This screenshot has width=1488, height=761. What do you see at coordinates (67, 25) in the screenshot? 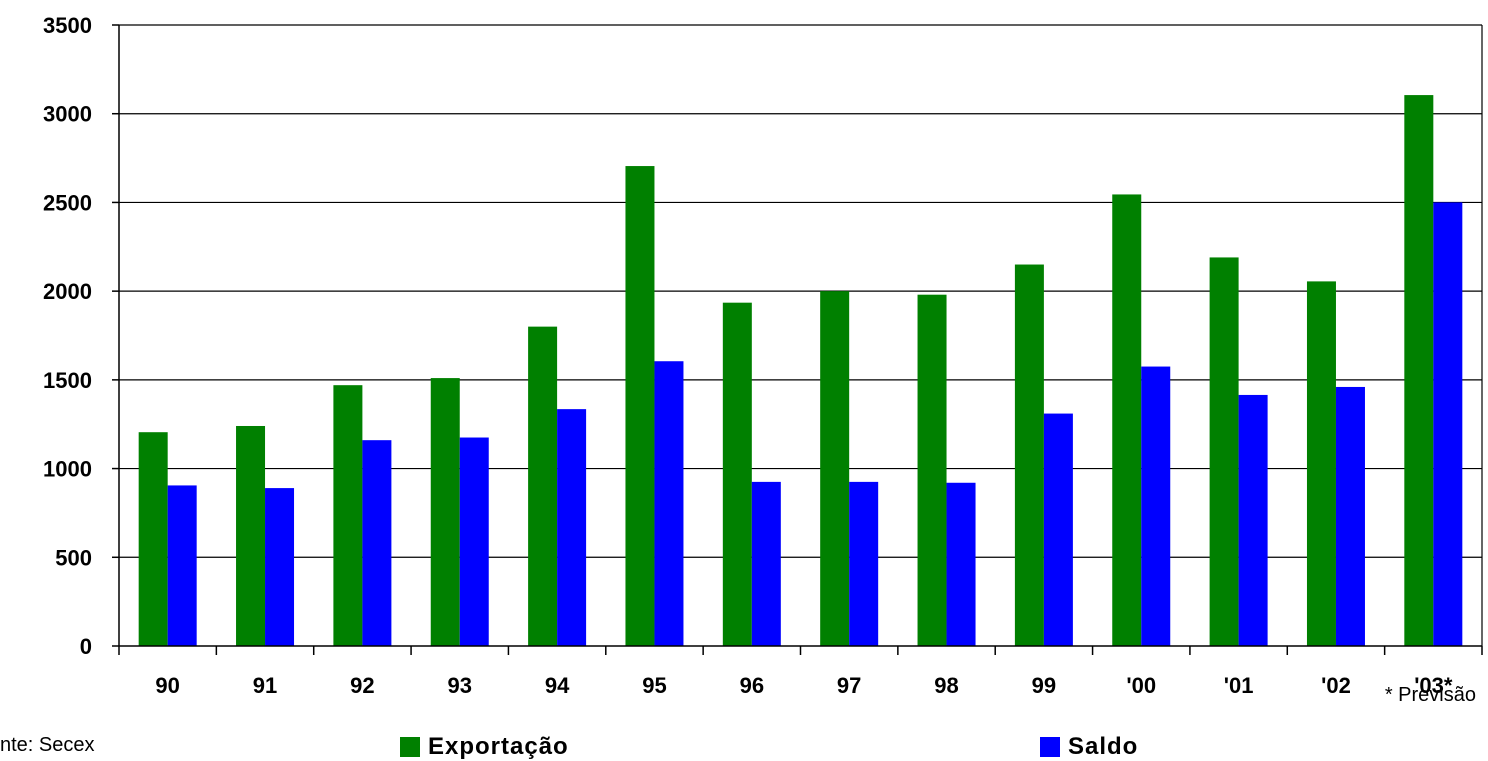
I see `y-tick-label: 3500` at bounding box center [67, 25].